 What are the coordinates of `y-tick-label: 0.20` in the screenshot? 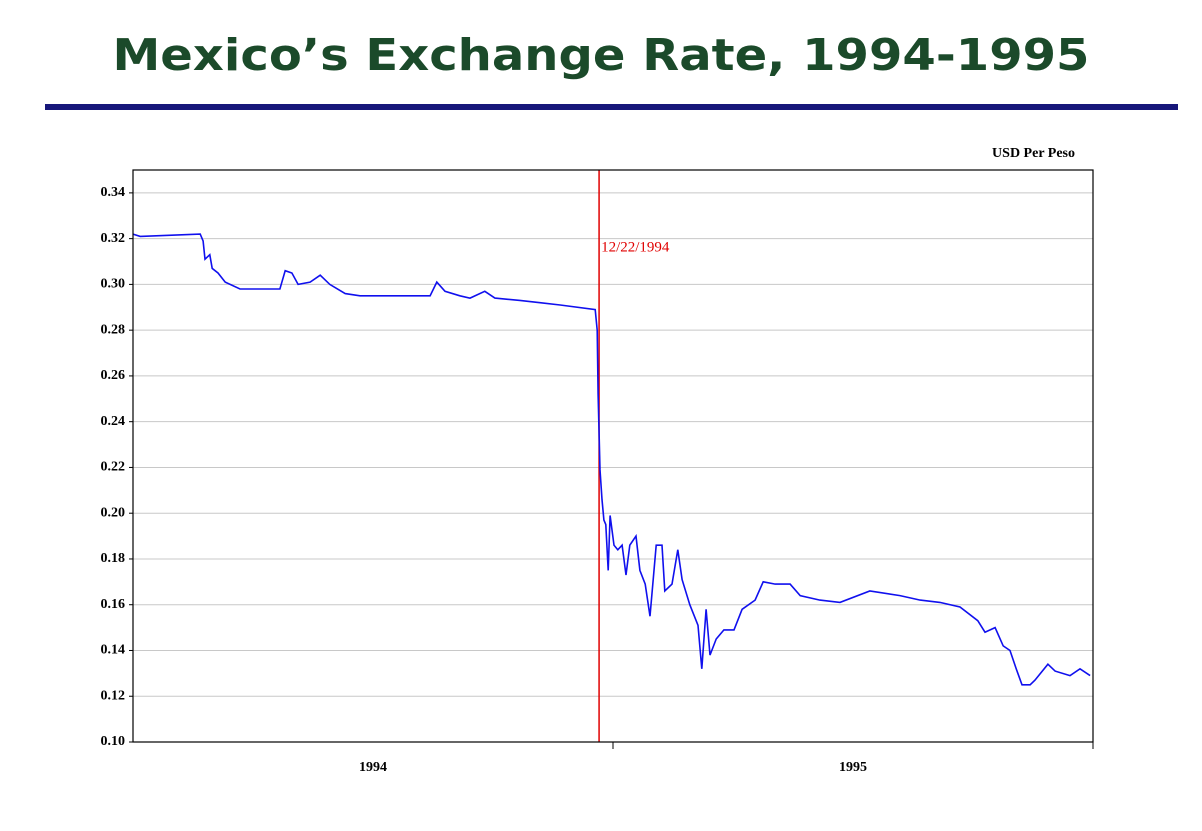 It's located at (113, 512).